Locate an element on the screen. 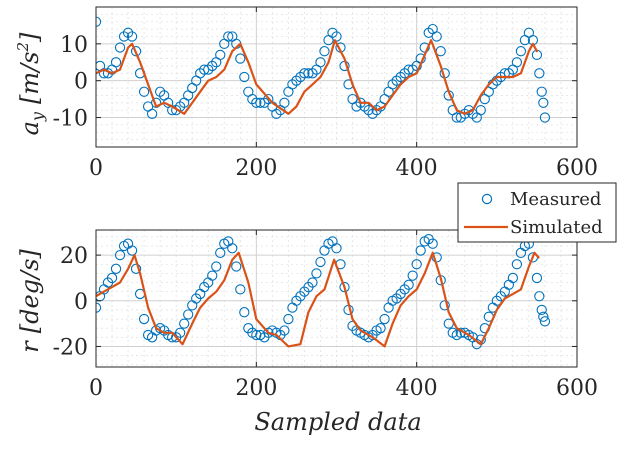 This screenshot has width=642, height=454. bottom-y-tick-label: 0 is located at coordinates (81, 302).